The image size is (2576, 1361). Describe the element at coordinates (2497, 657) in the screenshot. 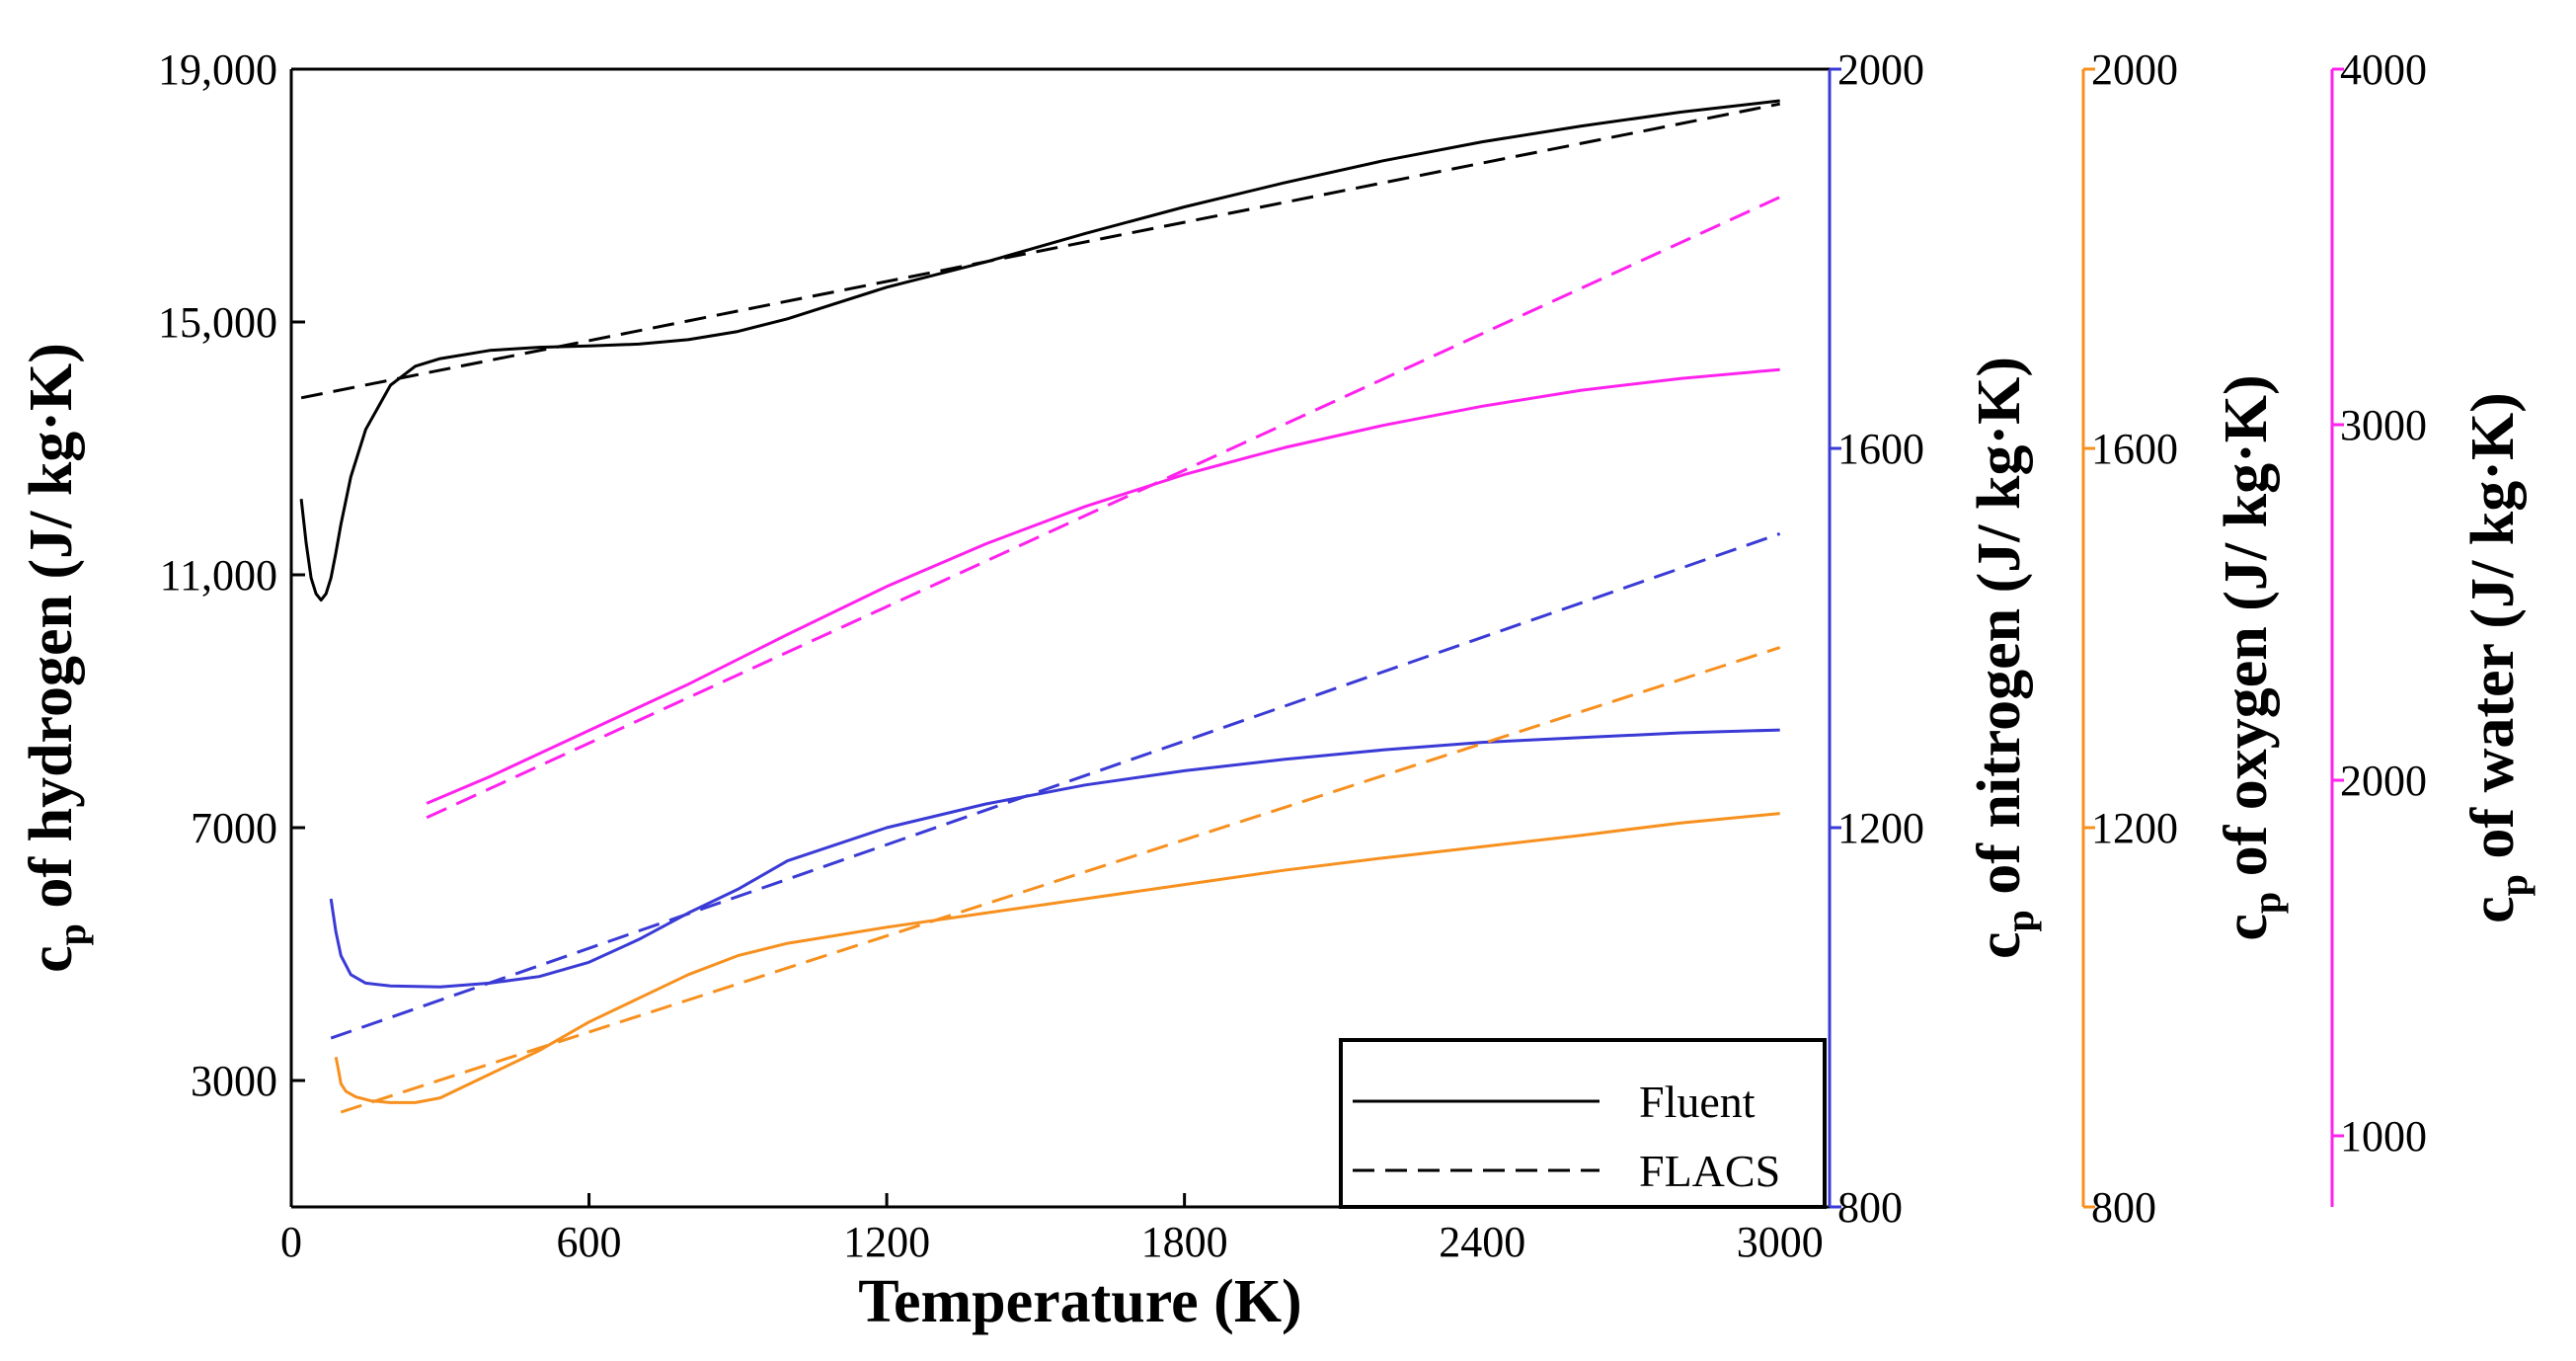

I see `y-axis-title-water: cp of water (J/ kg·K)` at that location.